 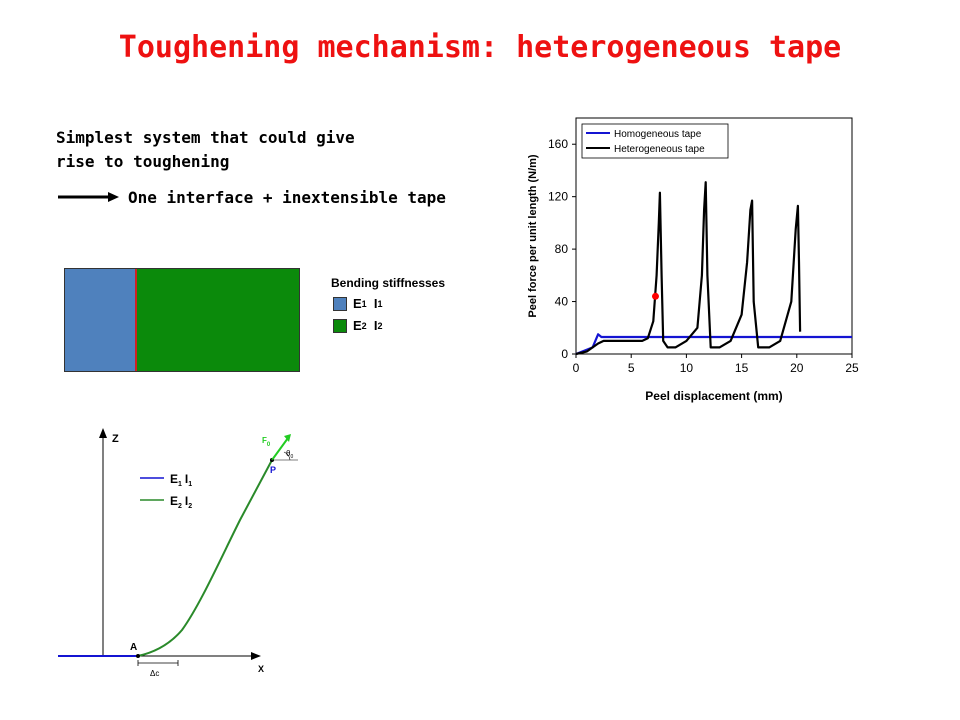 I want to click on x-tick-label: 20, so click(x=797, y=368).